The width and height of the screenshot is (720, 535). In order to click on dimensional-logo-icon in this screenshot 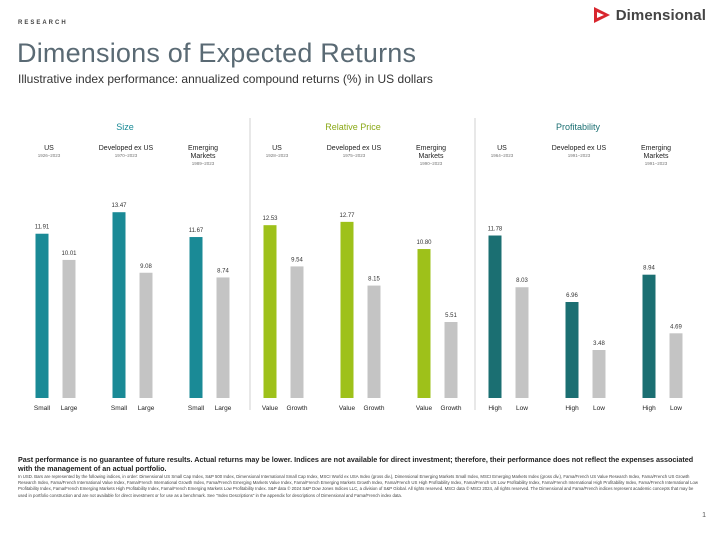, I will do `click(601, 15)`.